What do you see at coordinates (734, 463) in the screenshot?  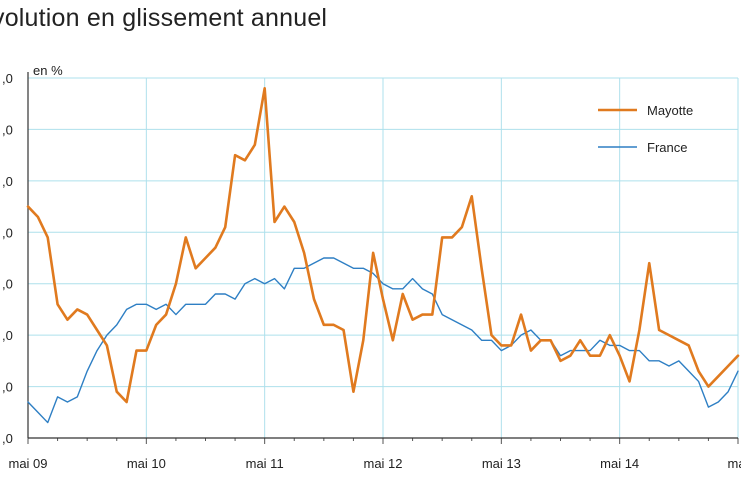 I see `x-tick-label: mai` at bounding box center [734, 463].